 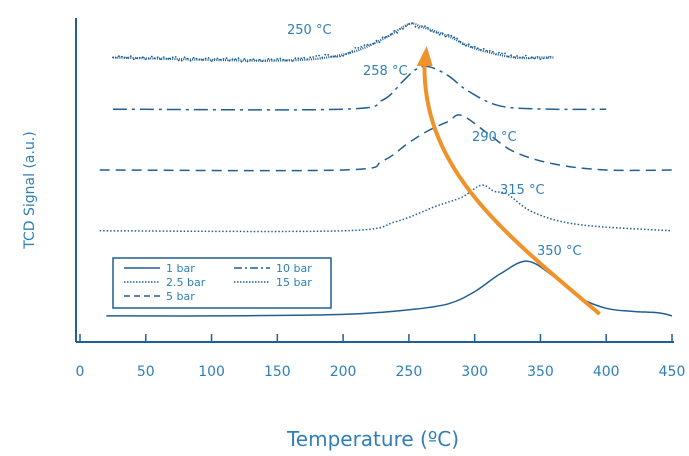 What do you see at coordinates (180, 296) in the screenshot?
I see `legend-label: 5 bar` at bounding box center [180, 296].